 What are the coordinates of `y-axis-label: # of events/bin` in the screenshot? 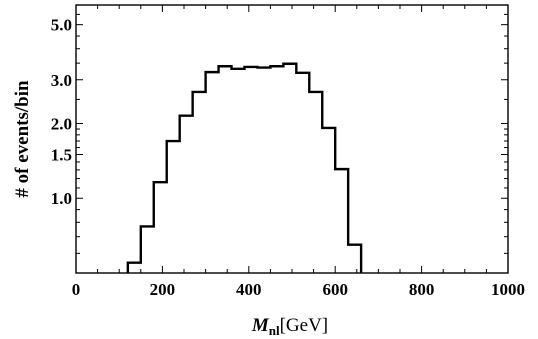 It's located at (22, 139).